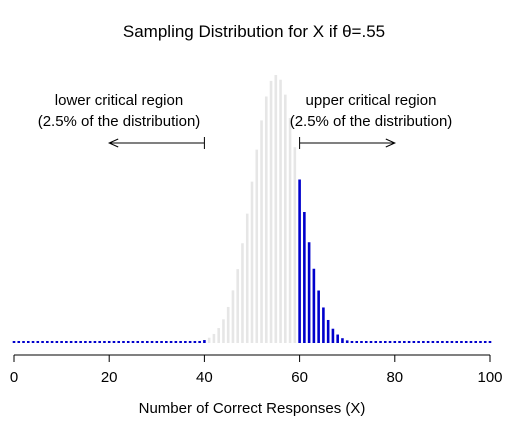 This screenshot has height=425, width=521. I want to click on x-tick-label-40: 40, so click(204, 377).